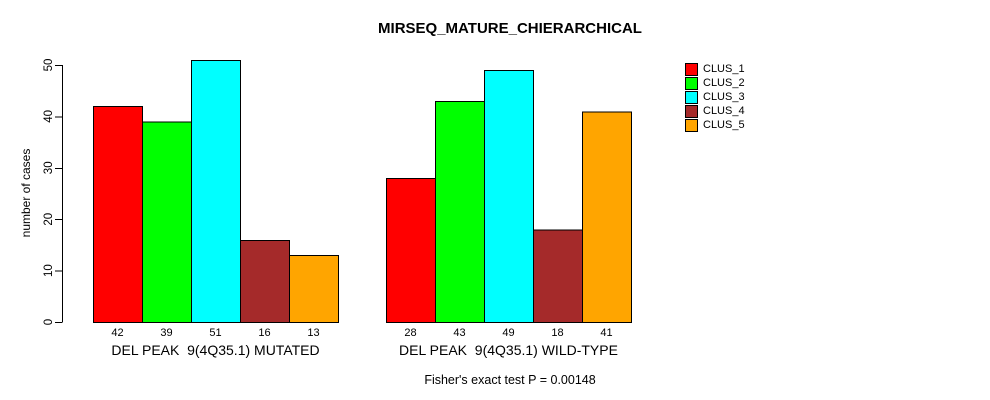  Describe the element at coordinates (49, 219) in the screenshot. I see `y-axis-tick-label: 20` at that location.